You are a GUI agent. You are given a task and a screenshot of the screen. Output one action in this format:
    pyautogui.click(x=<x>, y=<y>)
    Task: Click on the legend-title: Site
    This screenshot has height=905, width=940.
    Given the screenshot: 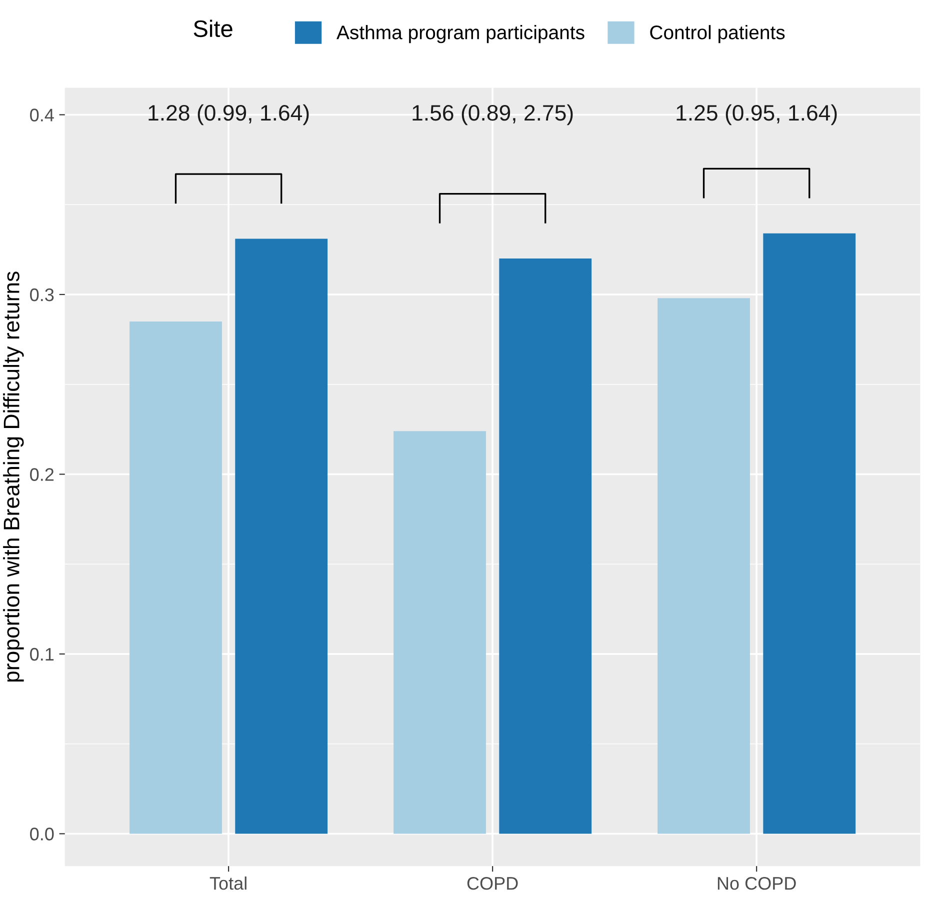 What is the action you would take?
    pyautogui.click(x=213, y=29)
    